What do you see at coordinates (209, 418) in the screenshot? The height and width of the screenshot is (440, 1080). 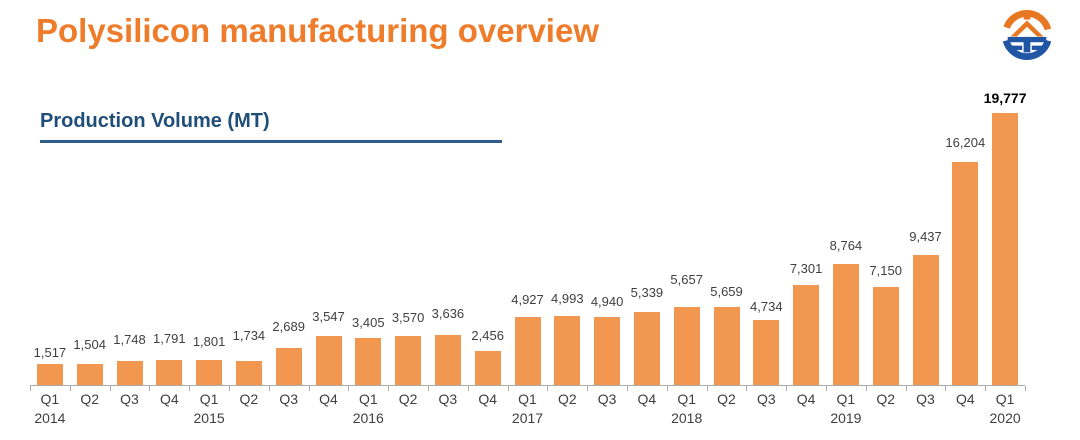 I see `year-label: 2015` at bounding box center [209, 418].